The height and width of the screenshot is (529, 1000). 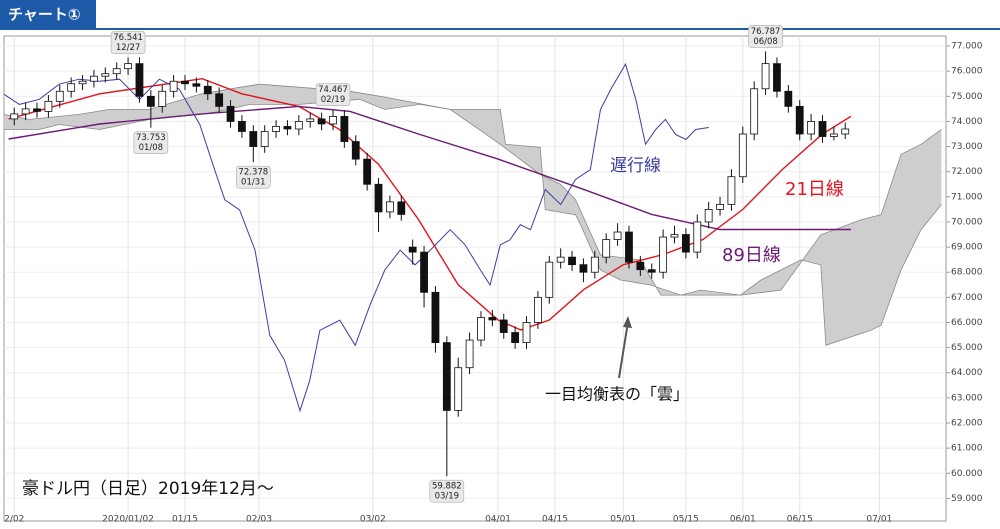 I want to click on chart-subtitle: 豪ドル円（日足）2019年12月～, so click(x=148, y=488).